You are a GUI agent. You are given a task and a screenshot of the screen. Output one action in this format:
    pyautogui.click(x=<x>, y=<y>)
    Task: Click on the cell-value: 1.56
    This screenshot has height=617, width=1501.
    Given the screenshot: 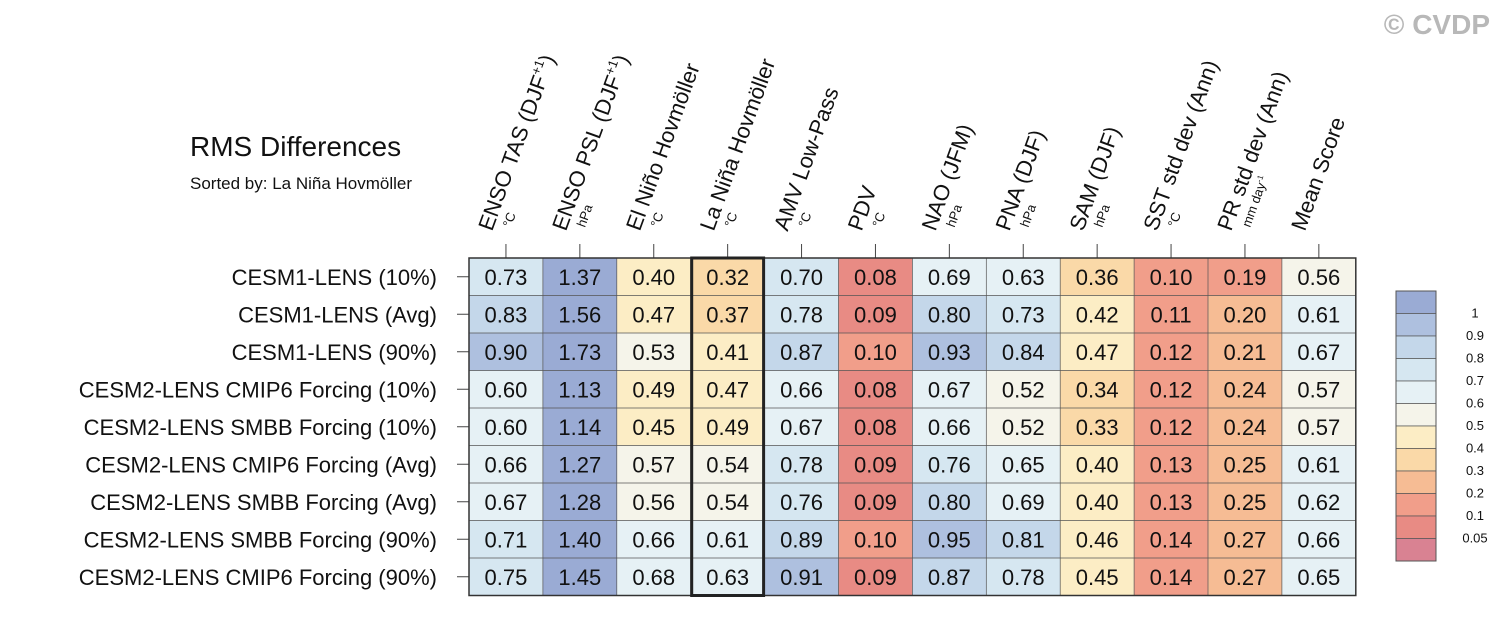 What is the action you would take?
    pyautogui.click(x=579, y=314)
    